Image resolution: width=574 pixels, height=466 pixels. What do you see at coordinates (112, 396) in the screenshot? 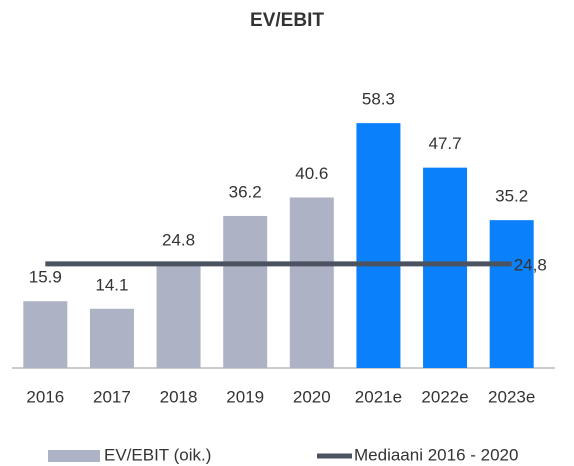
I see `x-tick-label: 2017` at bounding box center [112, 396].